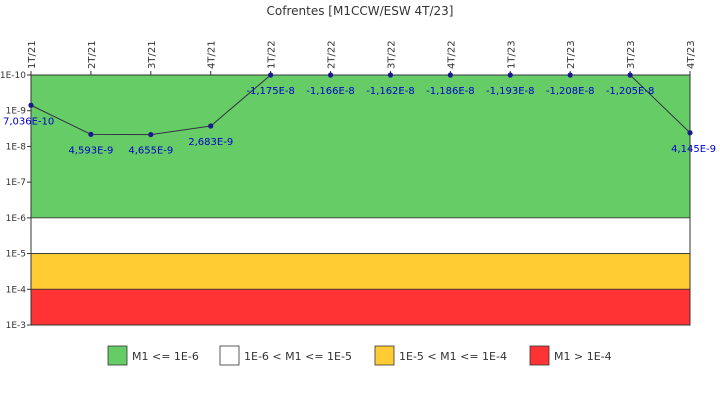 The width and height of the screenshot is (720, 400). I want to click on data-label: -1,186E-8, so click(450, 91).